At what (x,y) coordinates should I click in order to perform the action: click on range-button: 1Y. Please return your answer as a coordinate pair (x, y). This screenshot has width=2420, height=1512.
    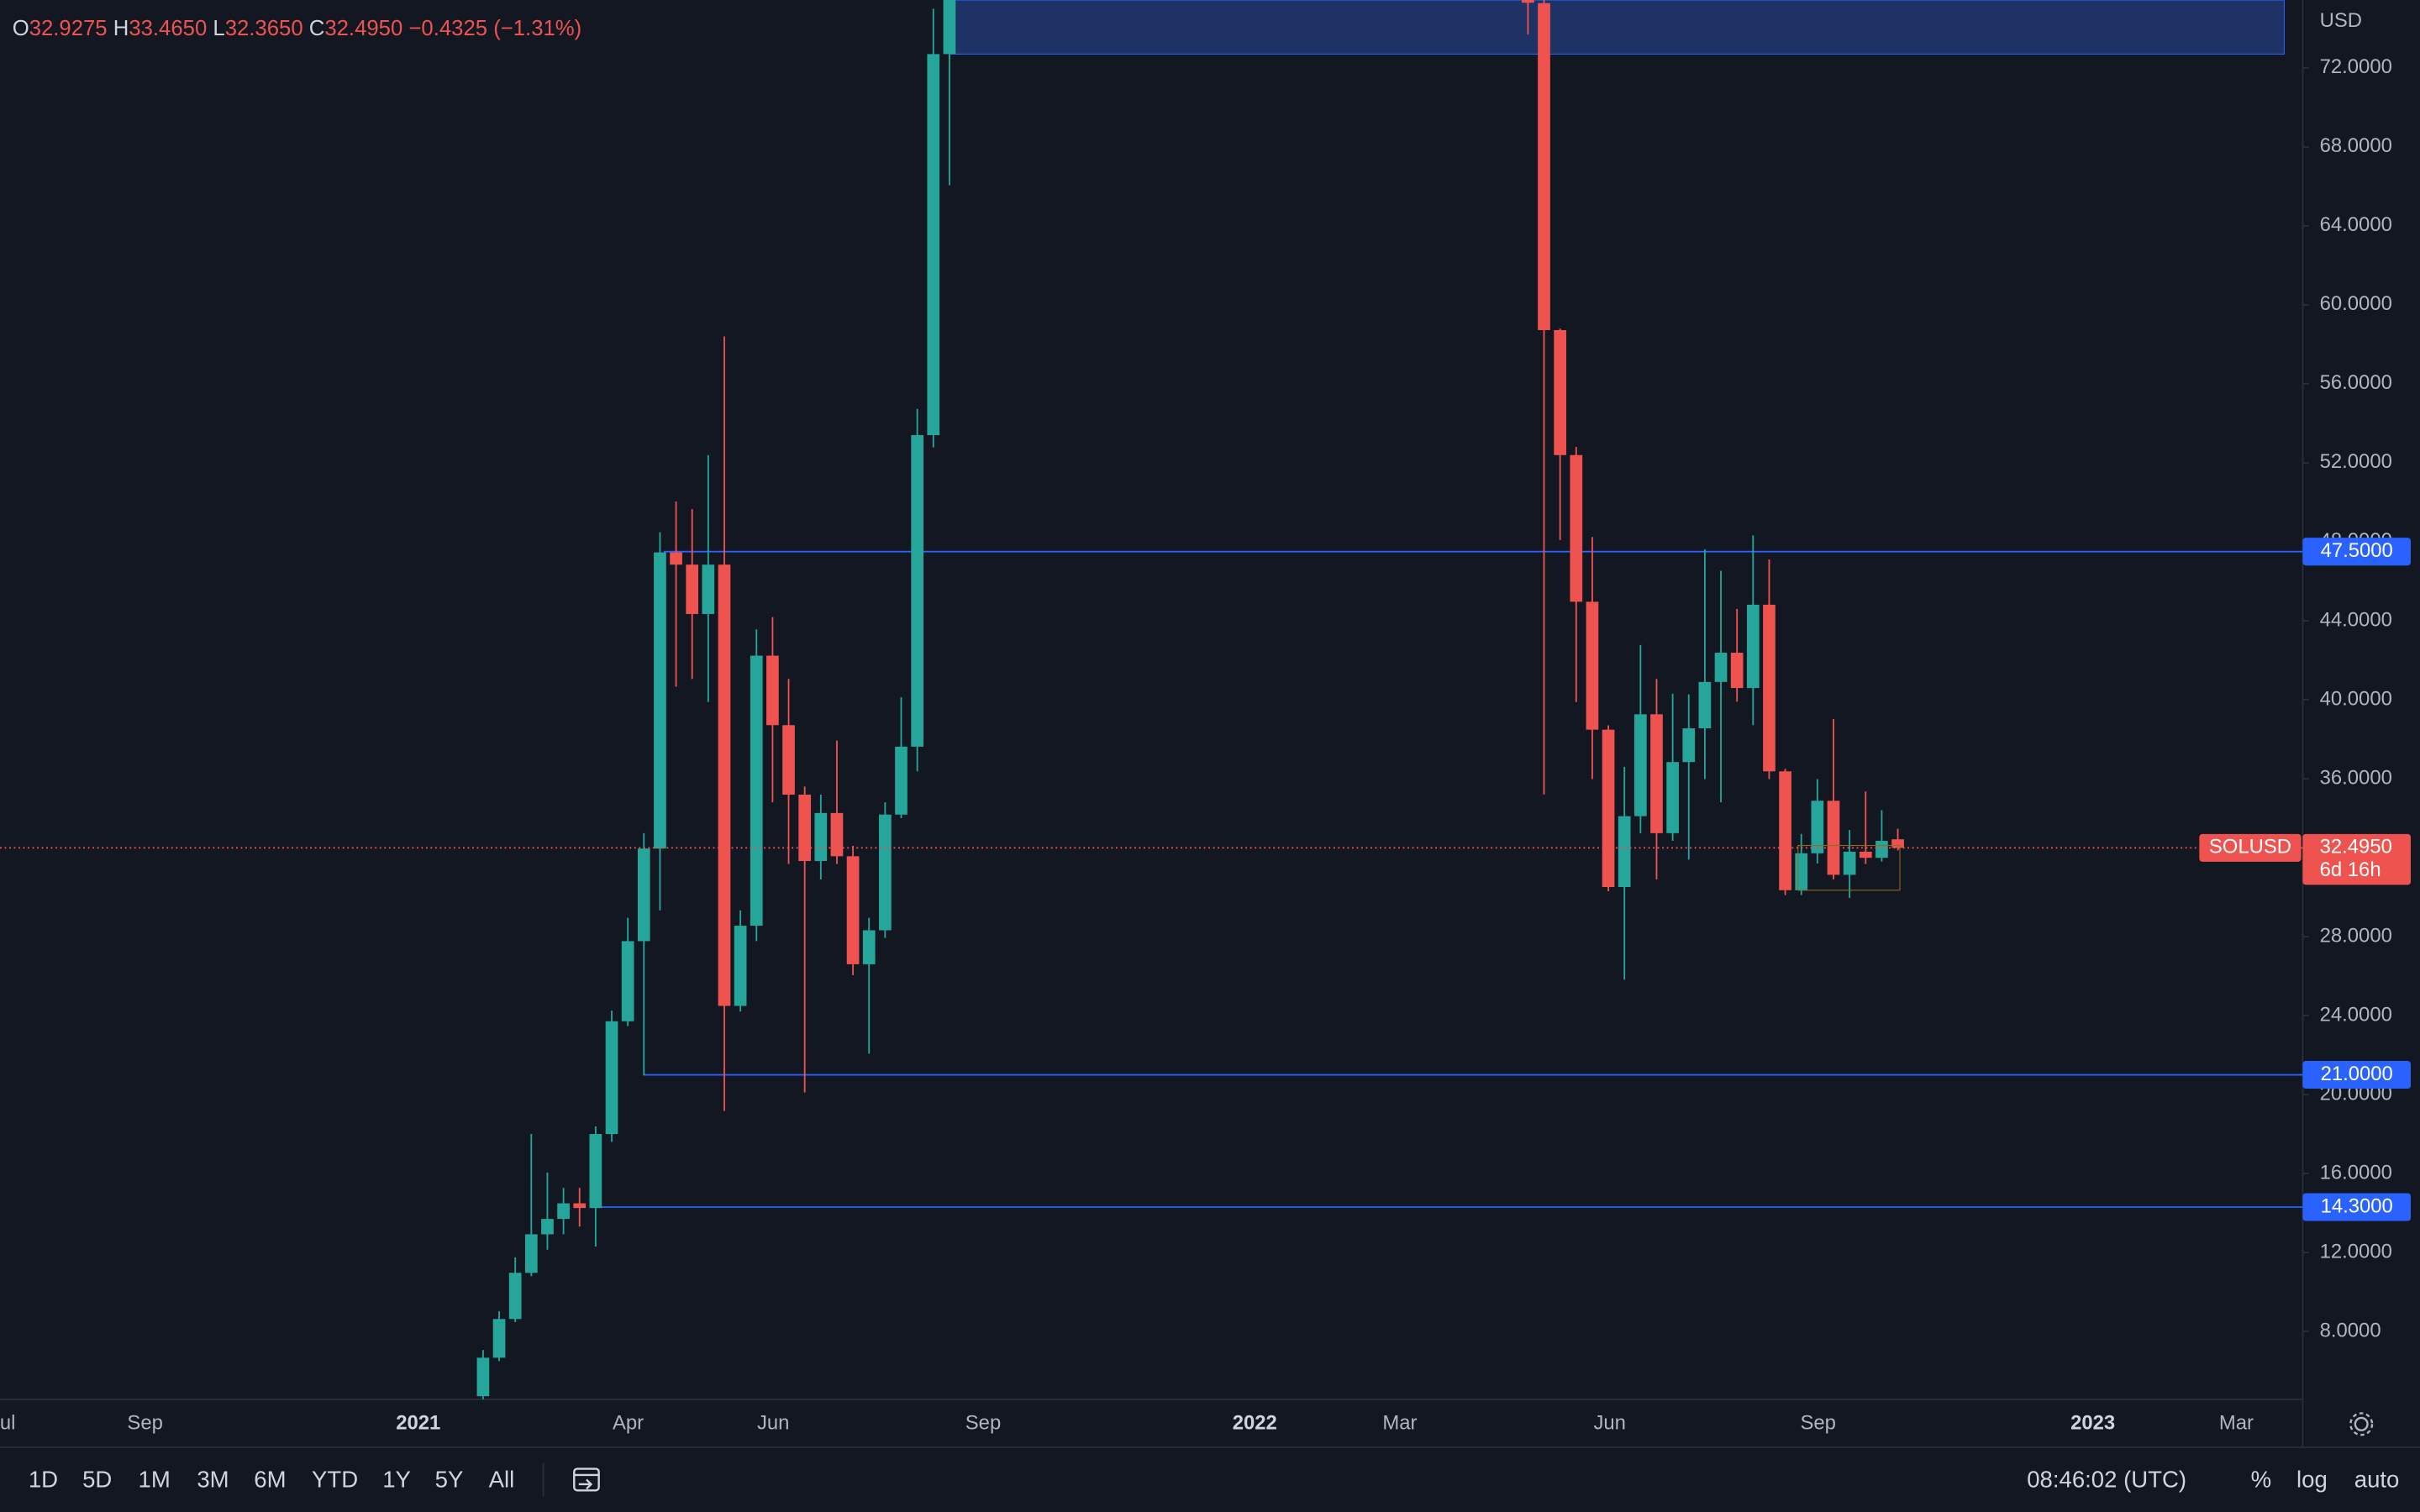
    Looking at the image, I should click on (397, 1480).